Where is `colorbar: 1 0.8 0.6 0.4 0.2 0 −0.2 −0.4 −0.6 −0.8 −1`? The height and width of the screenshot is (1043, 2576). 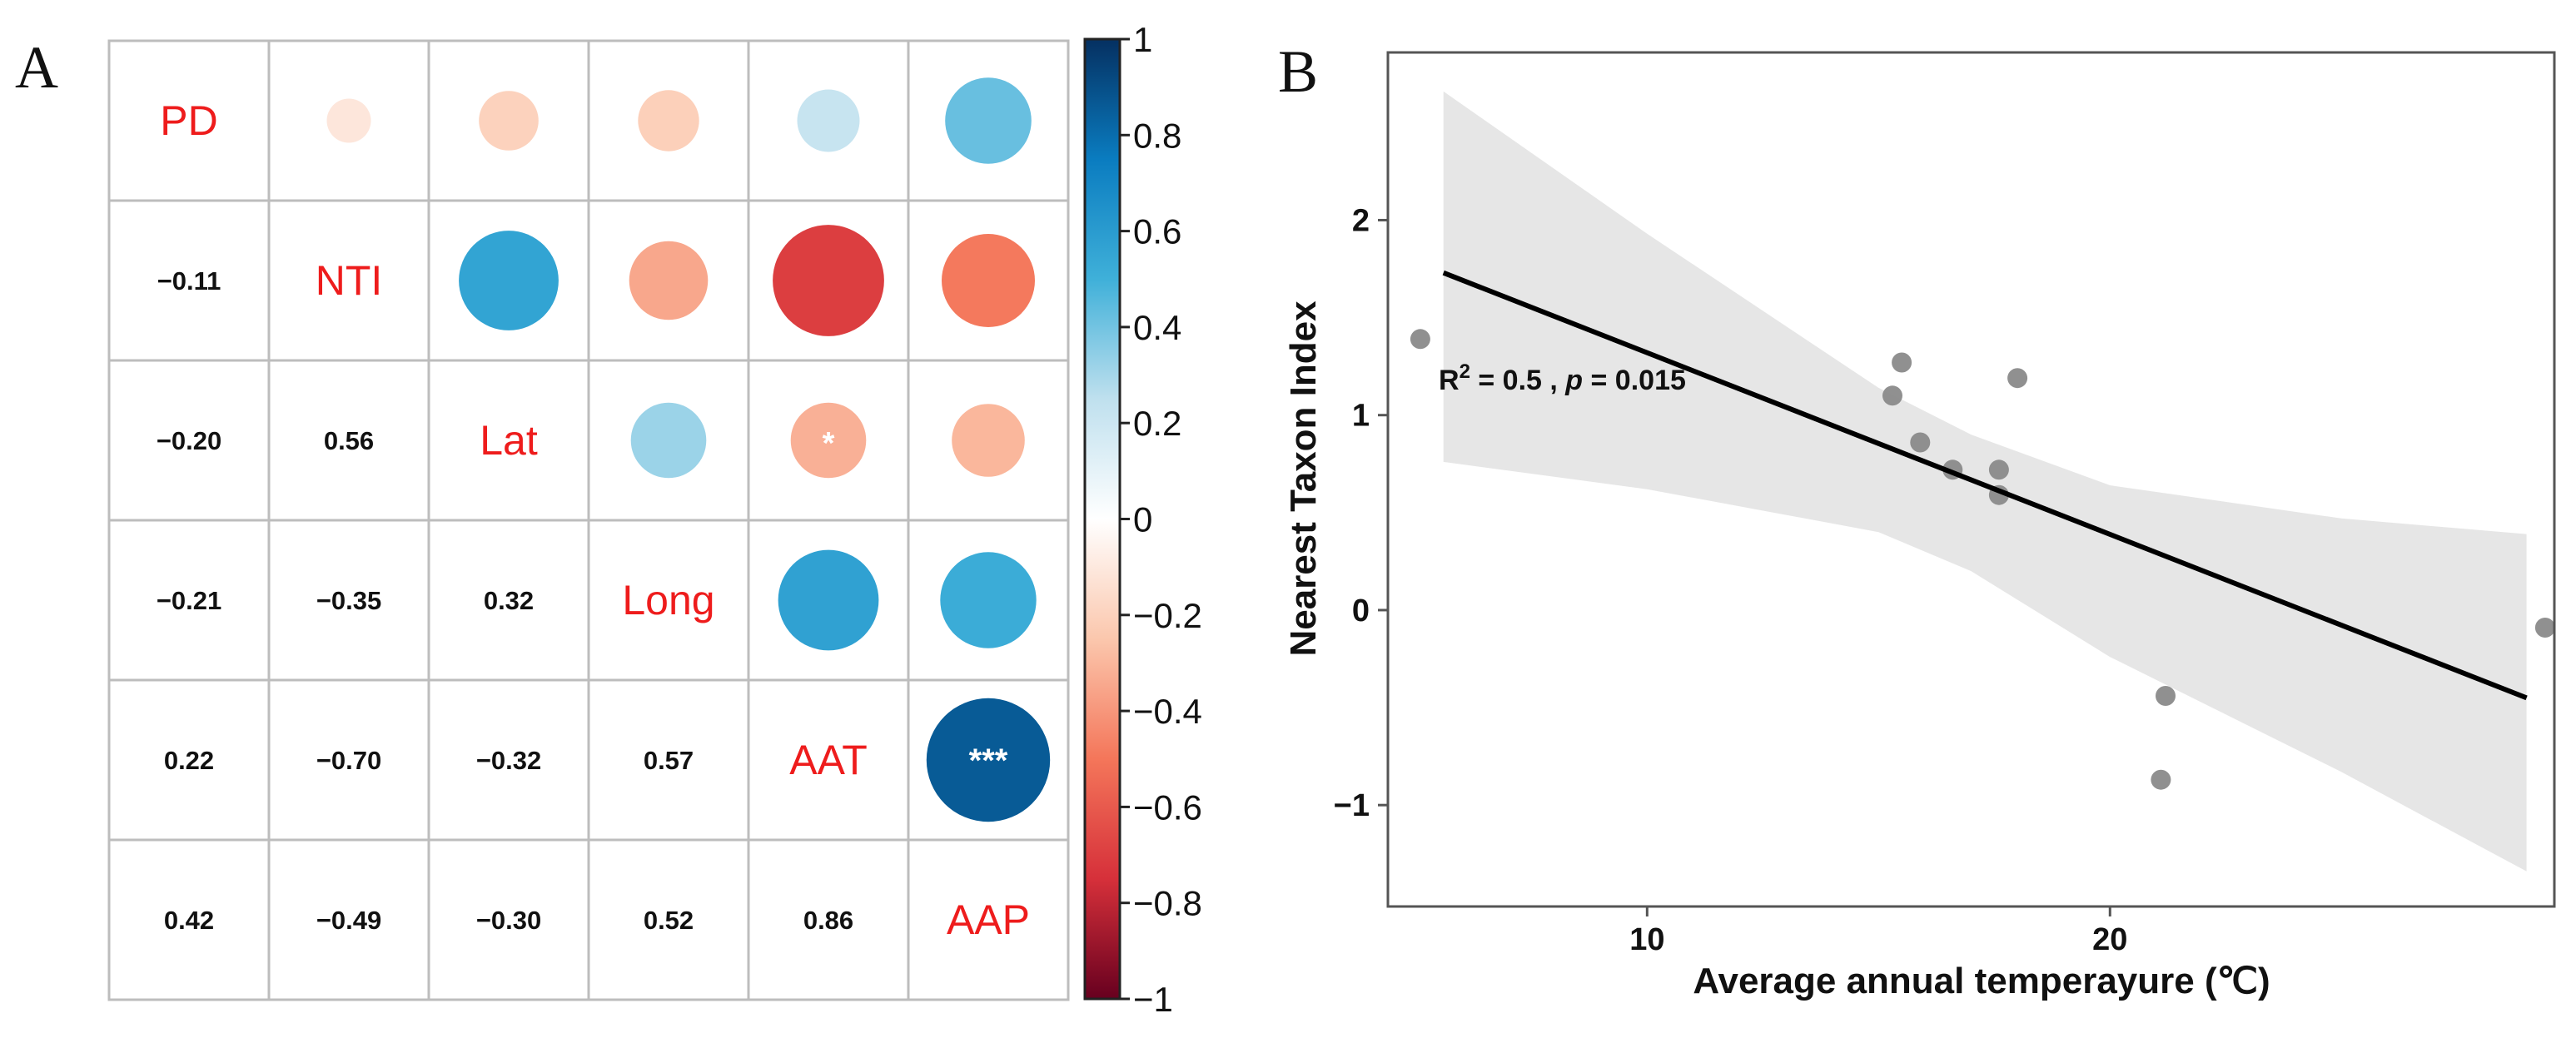 colorbar: 1 0.8 0.6 0.4 0.2 0 −0.2 −0.4 −0.6 −0.8 −1 is located at coordinates (1142, 519).